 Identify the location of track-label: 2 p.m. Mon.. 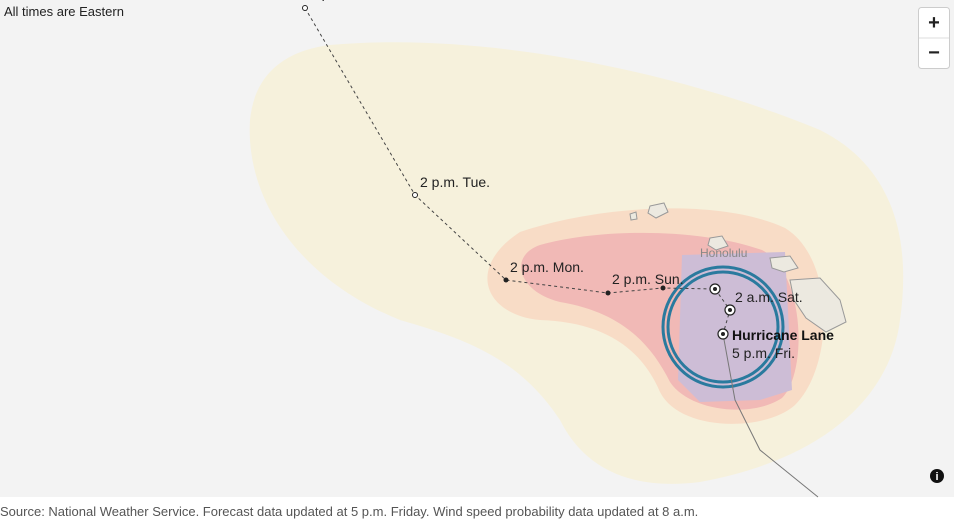
(547, 267).